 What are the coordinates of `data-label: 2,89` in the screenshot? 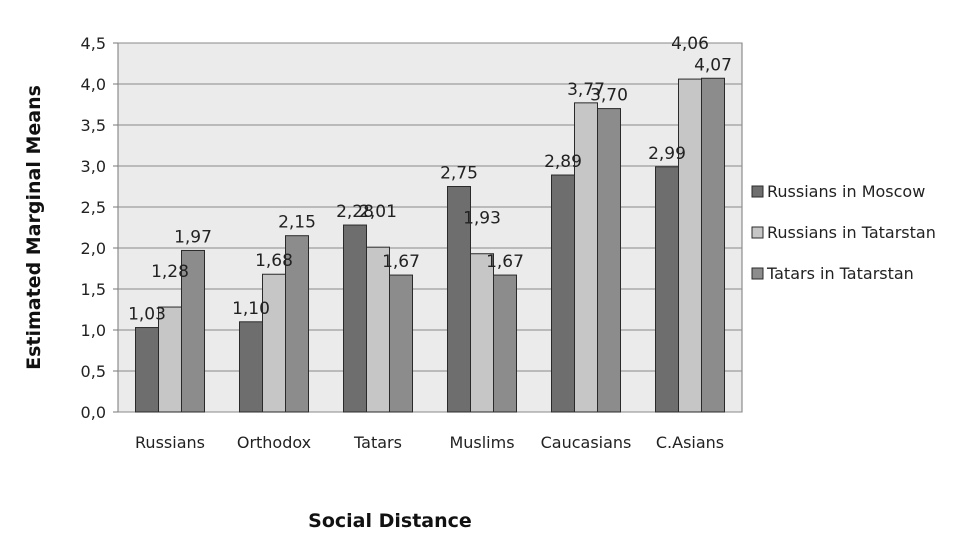 It's located at (563, 162).